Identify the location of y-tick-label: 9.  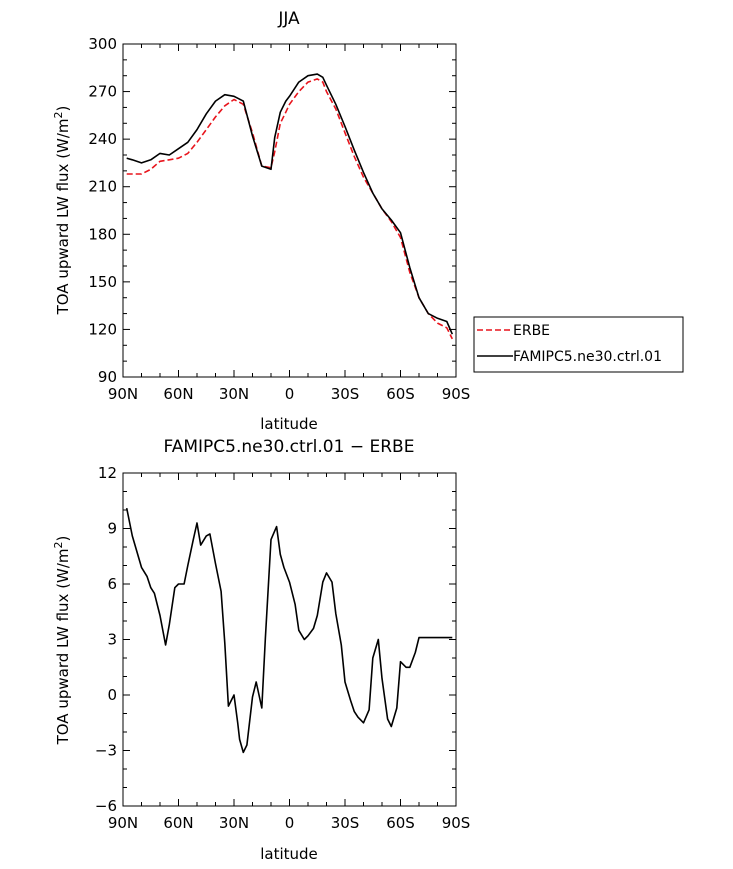
(112, 529).